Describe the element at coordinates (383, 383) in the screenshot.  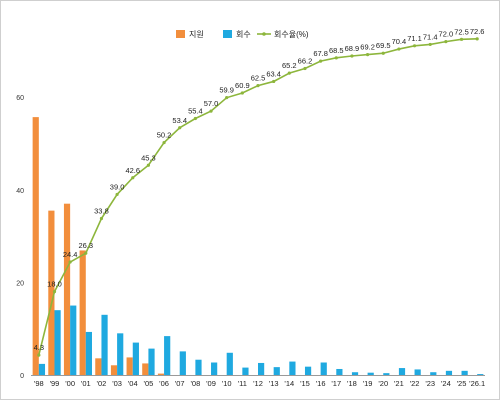
I see `x-tick-label-22: '20` at that location.